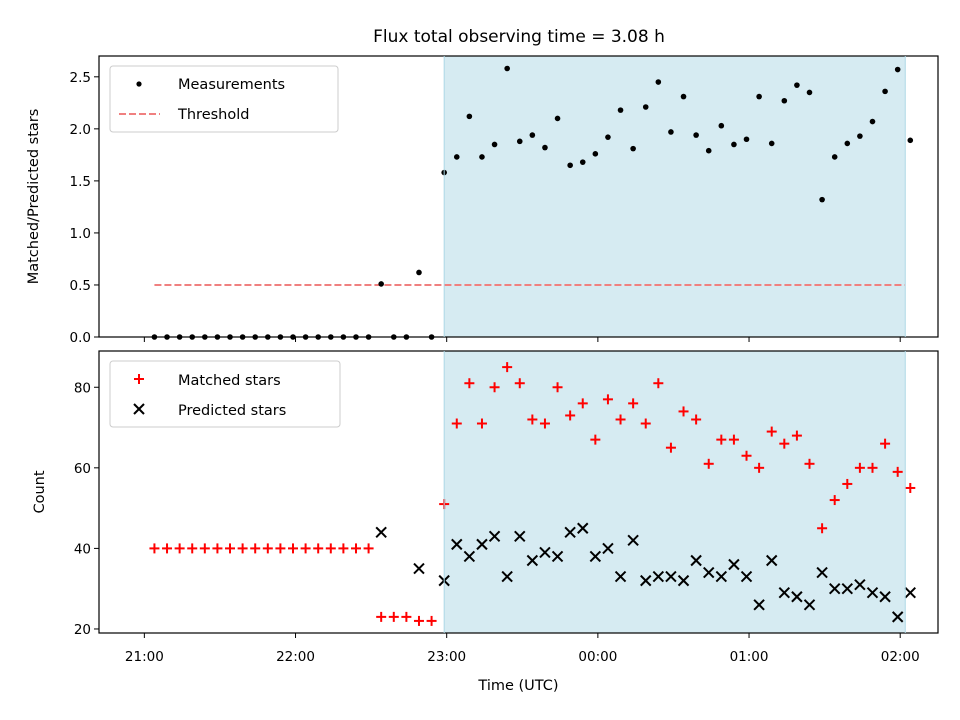 This screenshot has width=960, height=720. Describe the element at coordinates (139, 409) in the screenshot. I see `legend-predicted-marker` at that location.